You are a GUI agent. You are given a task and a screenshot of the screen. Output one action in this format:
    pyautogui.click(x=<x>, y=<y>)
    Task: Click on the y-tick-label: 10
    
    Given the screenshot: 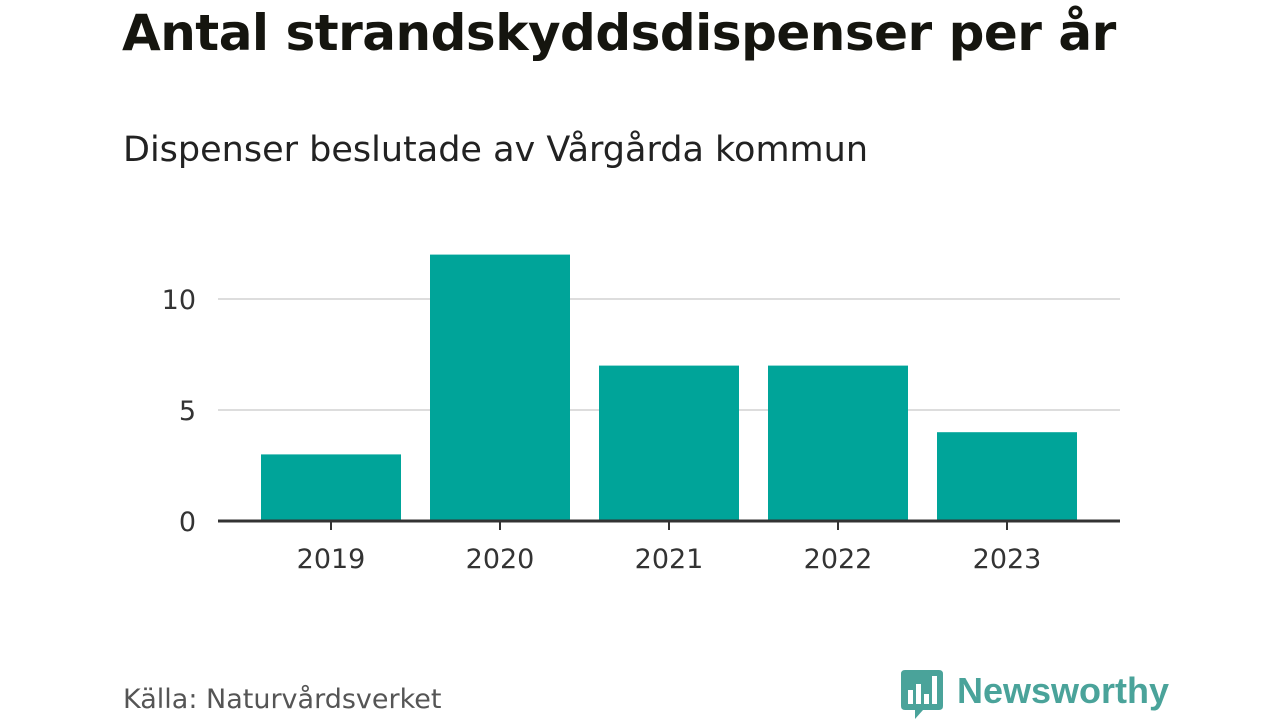 What is the action you would take?
    pyautogui.click(x=179, y=300)
    